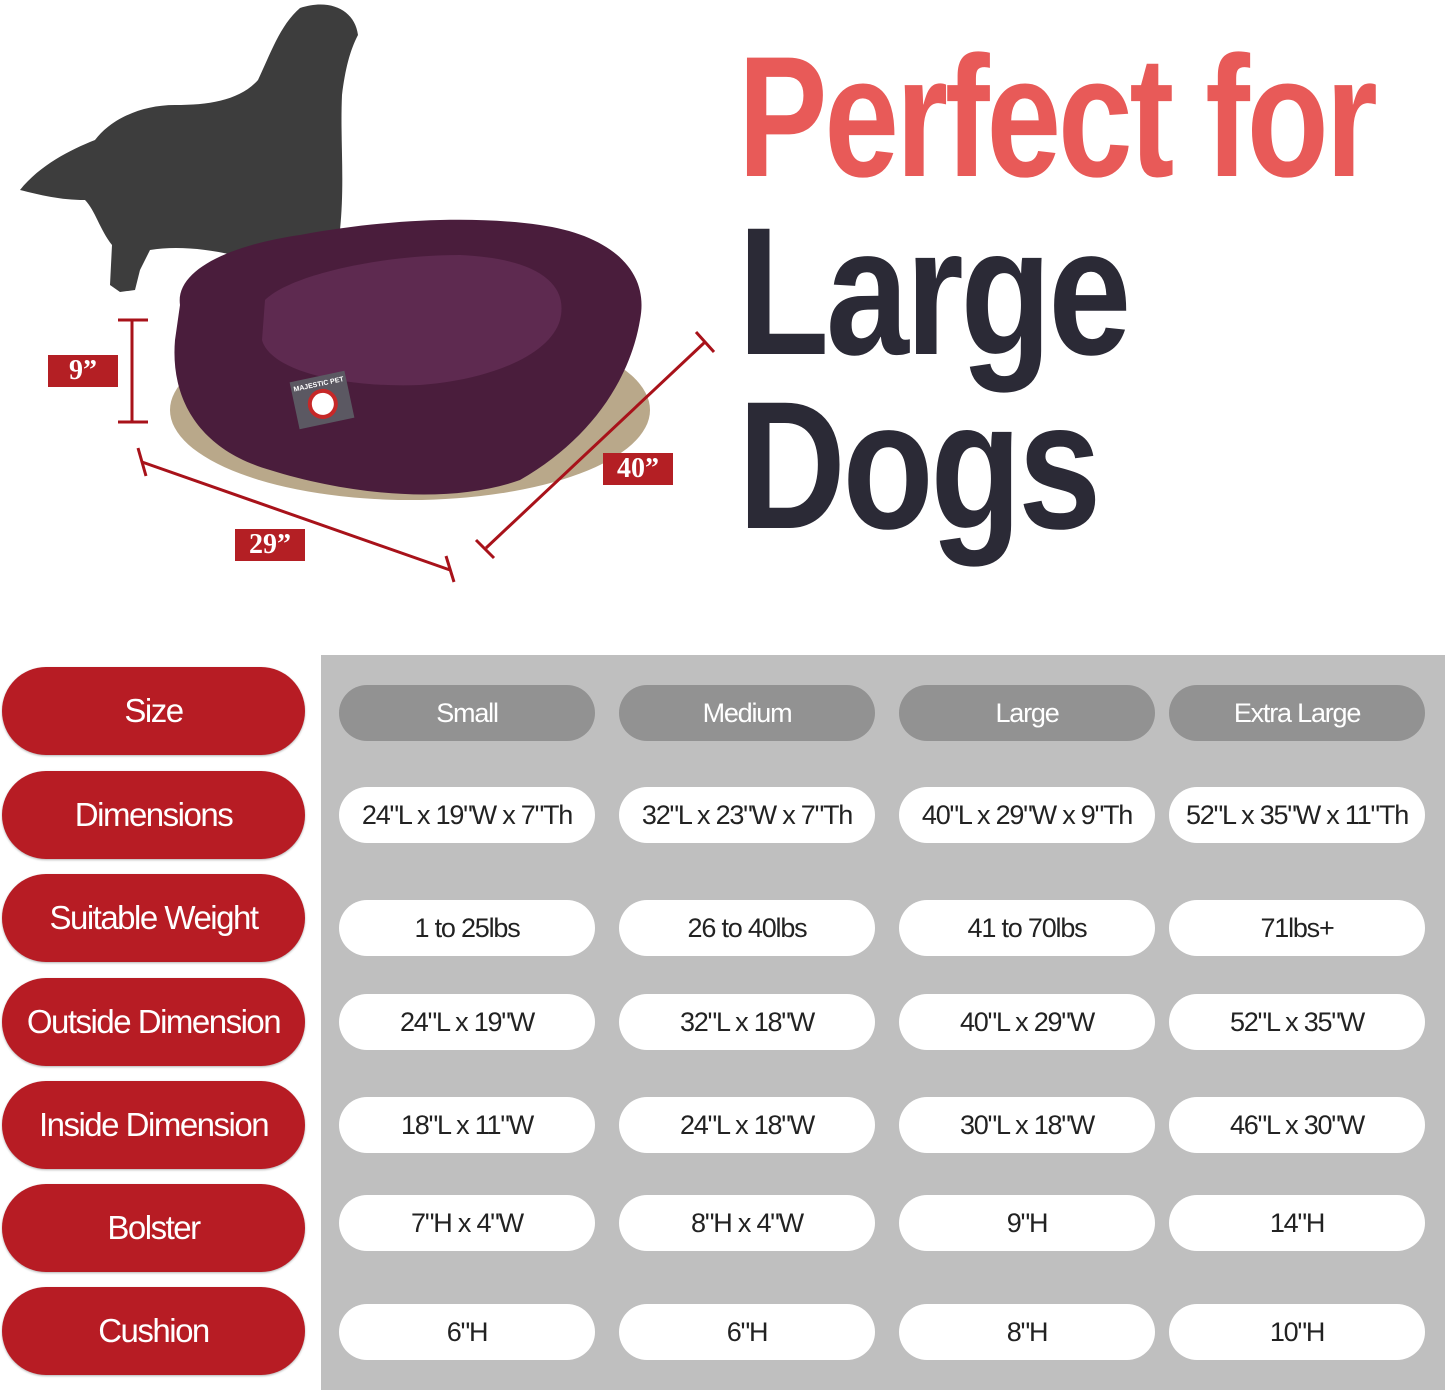  I want to click on table-cell: 24"L x 19"W, so click(467, 1022).